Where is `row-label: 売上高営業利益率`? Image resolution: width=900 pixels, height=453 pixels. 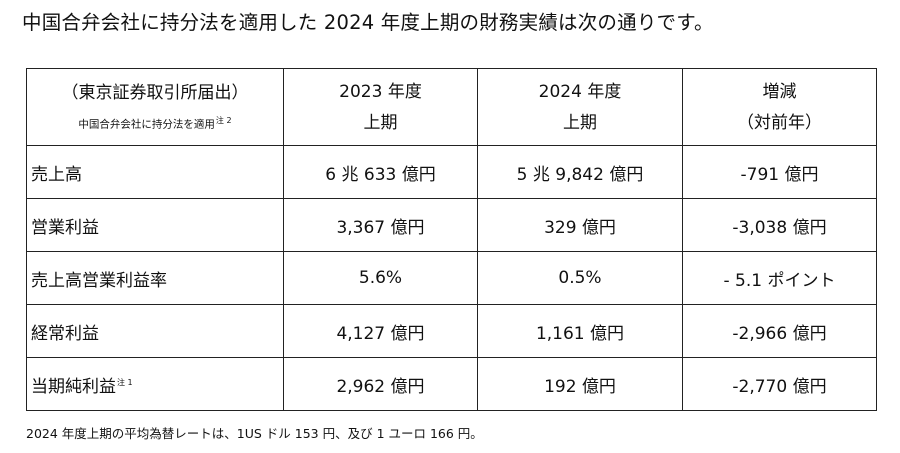
row-label: 売上高営業利益率 is located at coordinates (99, 280).